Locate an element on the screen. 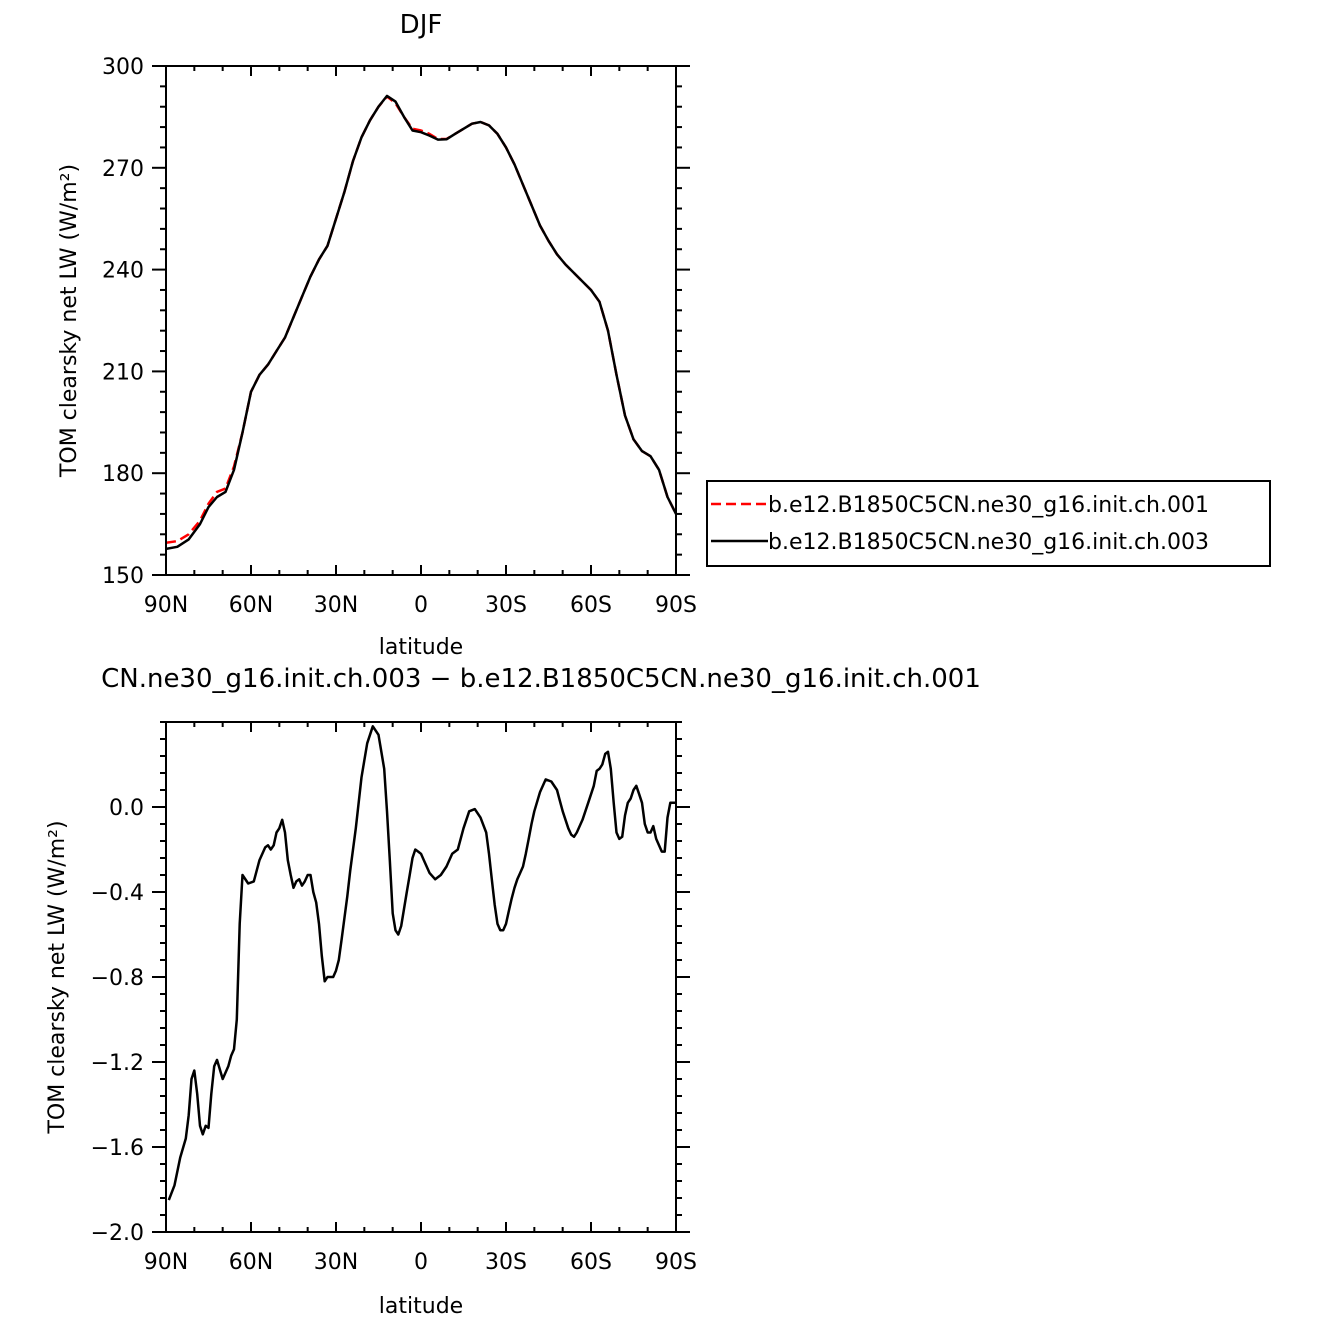  y-tick-label: 240 is located at coordinates (123, 271).